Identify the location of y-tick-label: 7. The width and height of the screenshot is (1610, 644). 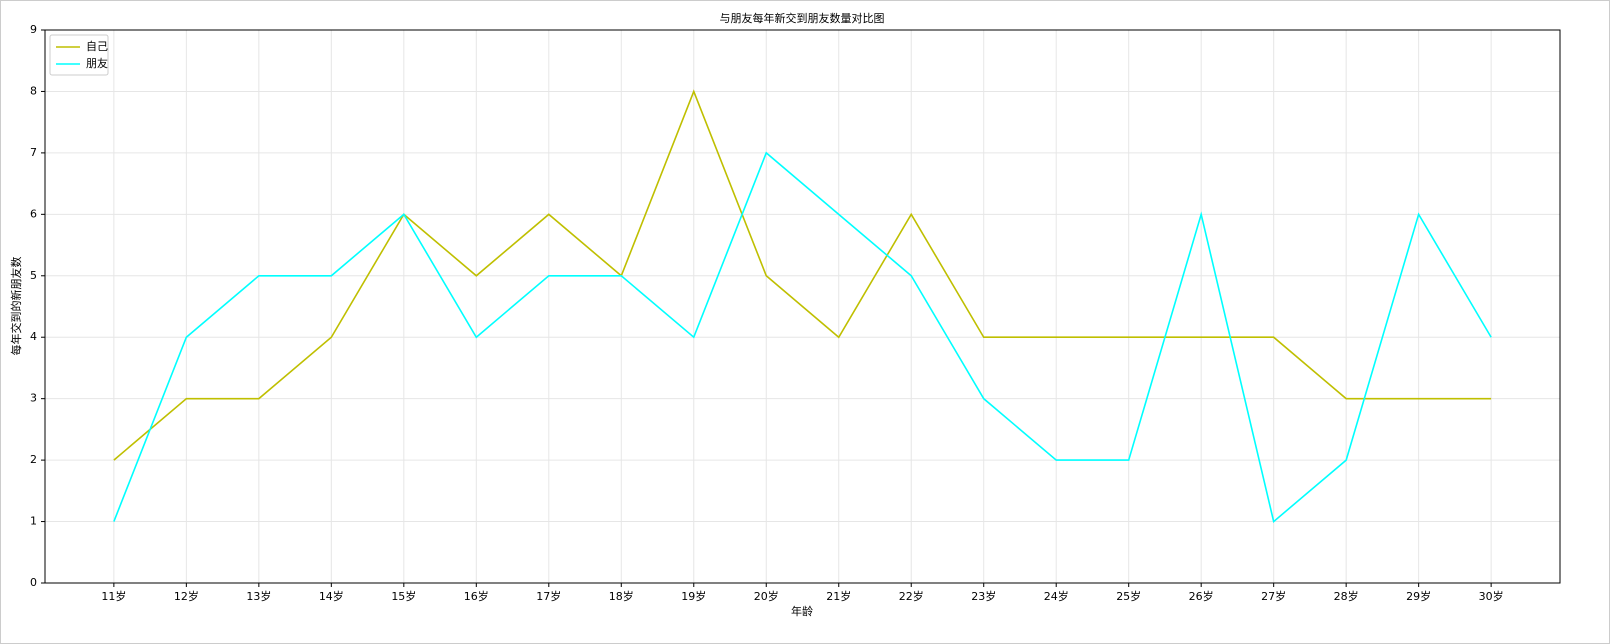
(33, 152).